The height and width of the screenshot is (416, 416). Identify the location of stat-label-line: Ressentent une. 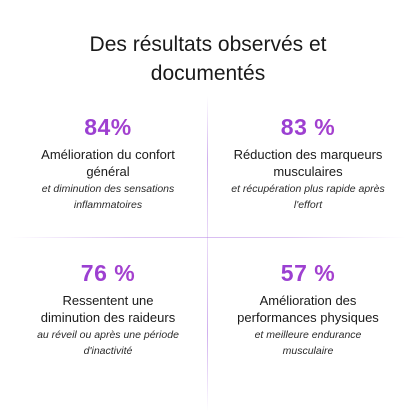
(108, 300).